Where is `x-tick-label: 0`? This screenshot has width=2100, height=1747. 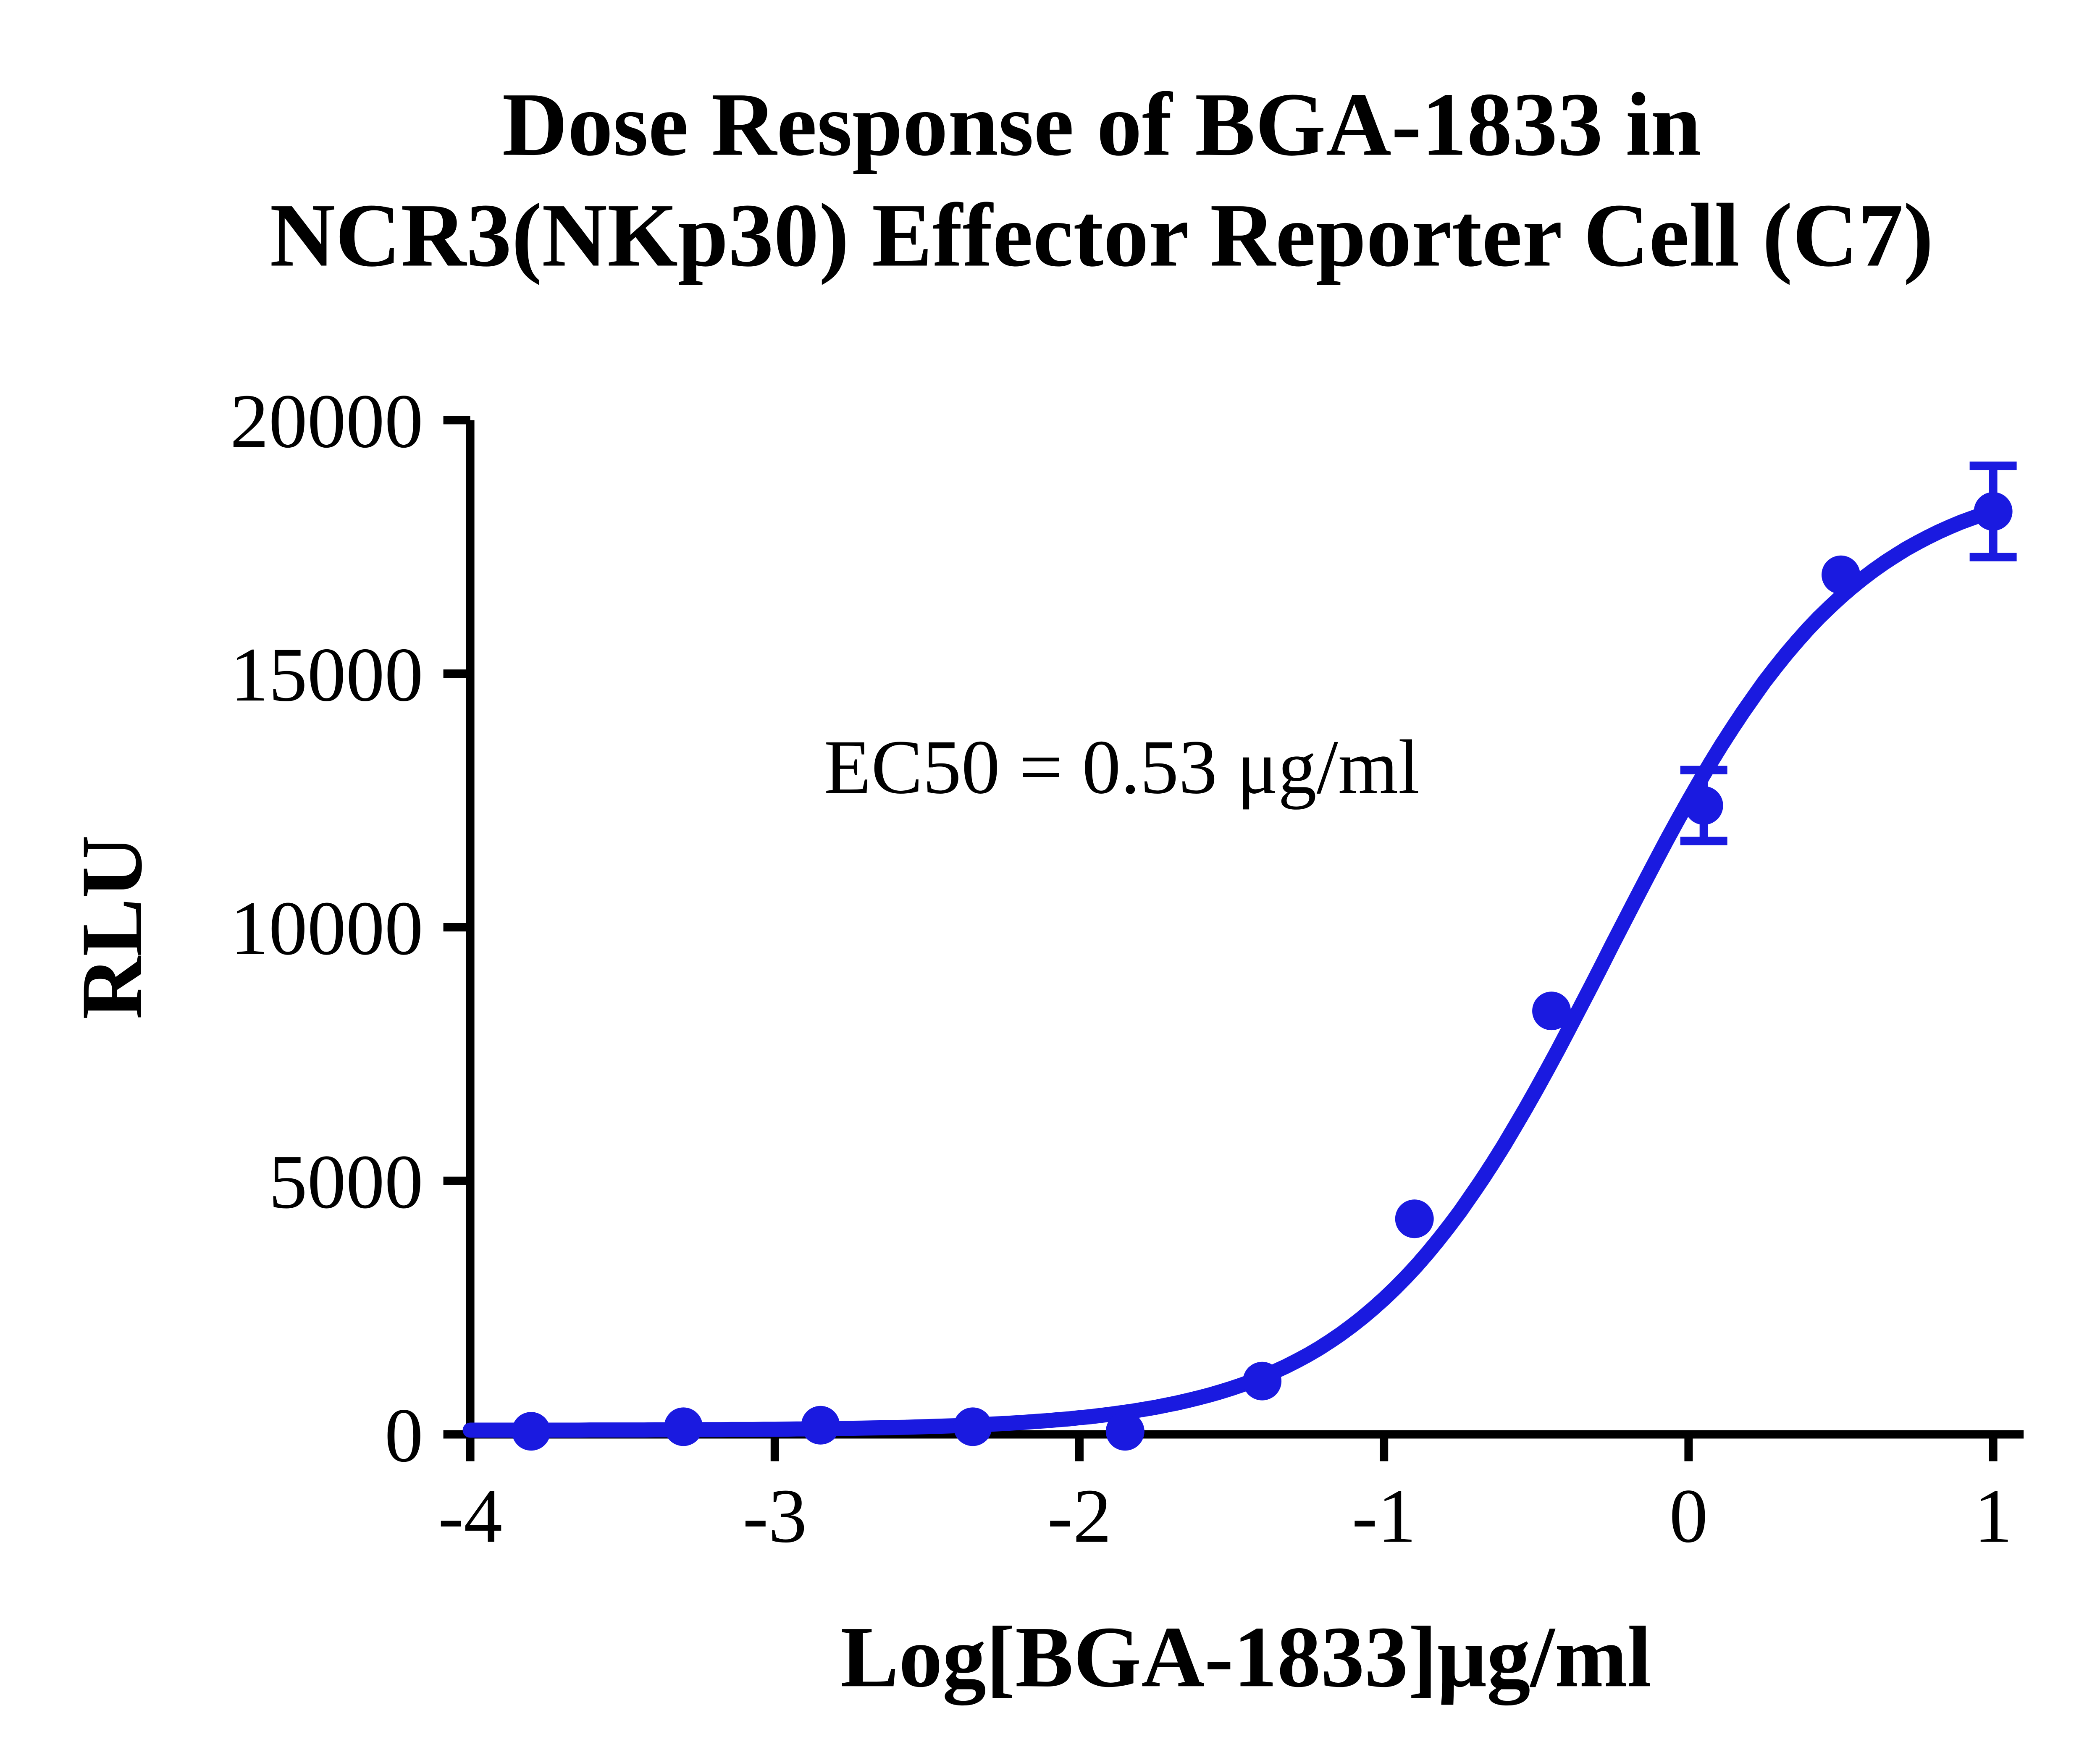
x-tick-label: 0 is located at coordinates (1688, 1516).